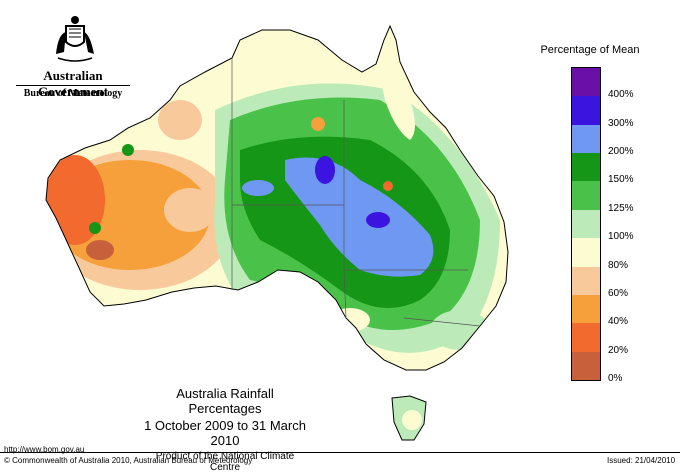 The image size is (680, 473). Describe the element at coordinates (409, 418) in the screenshot. I see `tasmania-rainfall-zones` at that location.